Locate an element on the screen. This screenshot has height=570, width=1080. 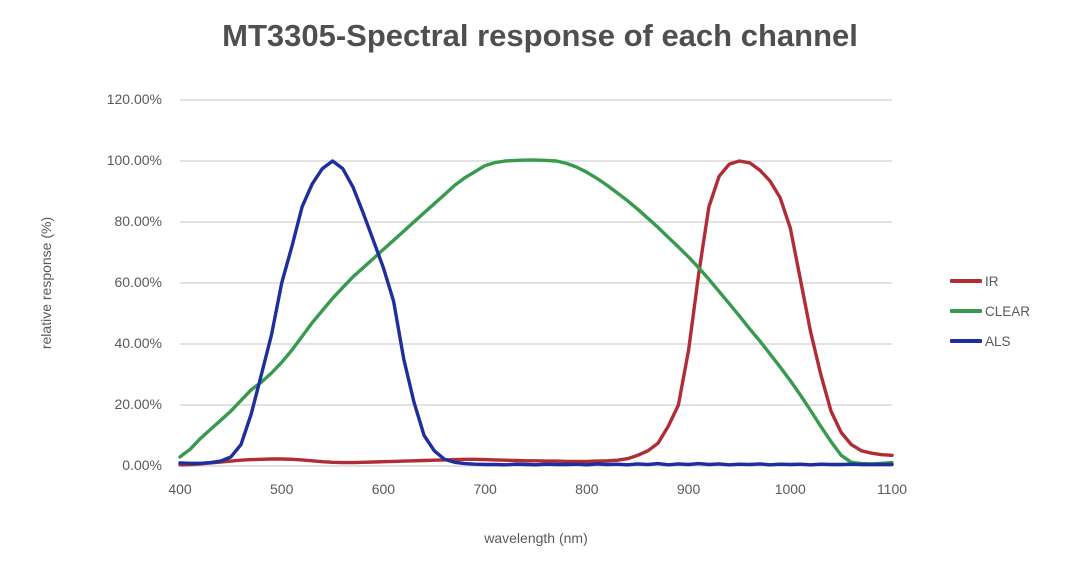
x-tick-label: 800 is located at coordinates (587, 489).